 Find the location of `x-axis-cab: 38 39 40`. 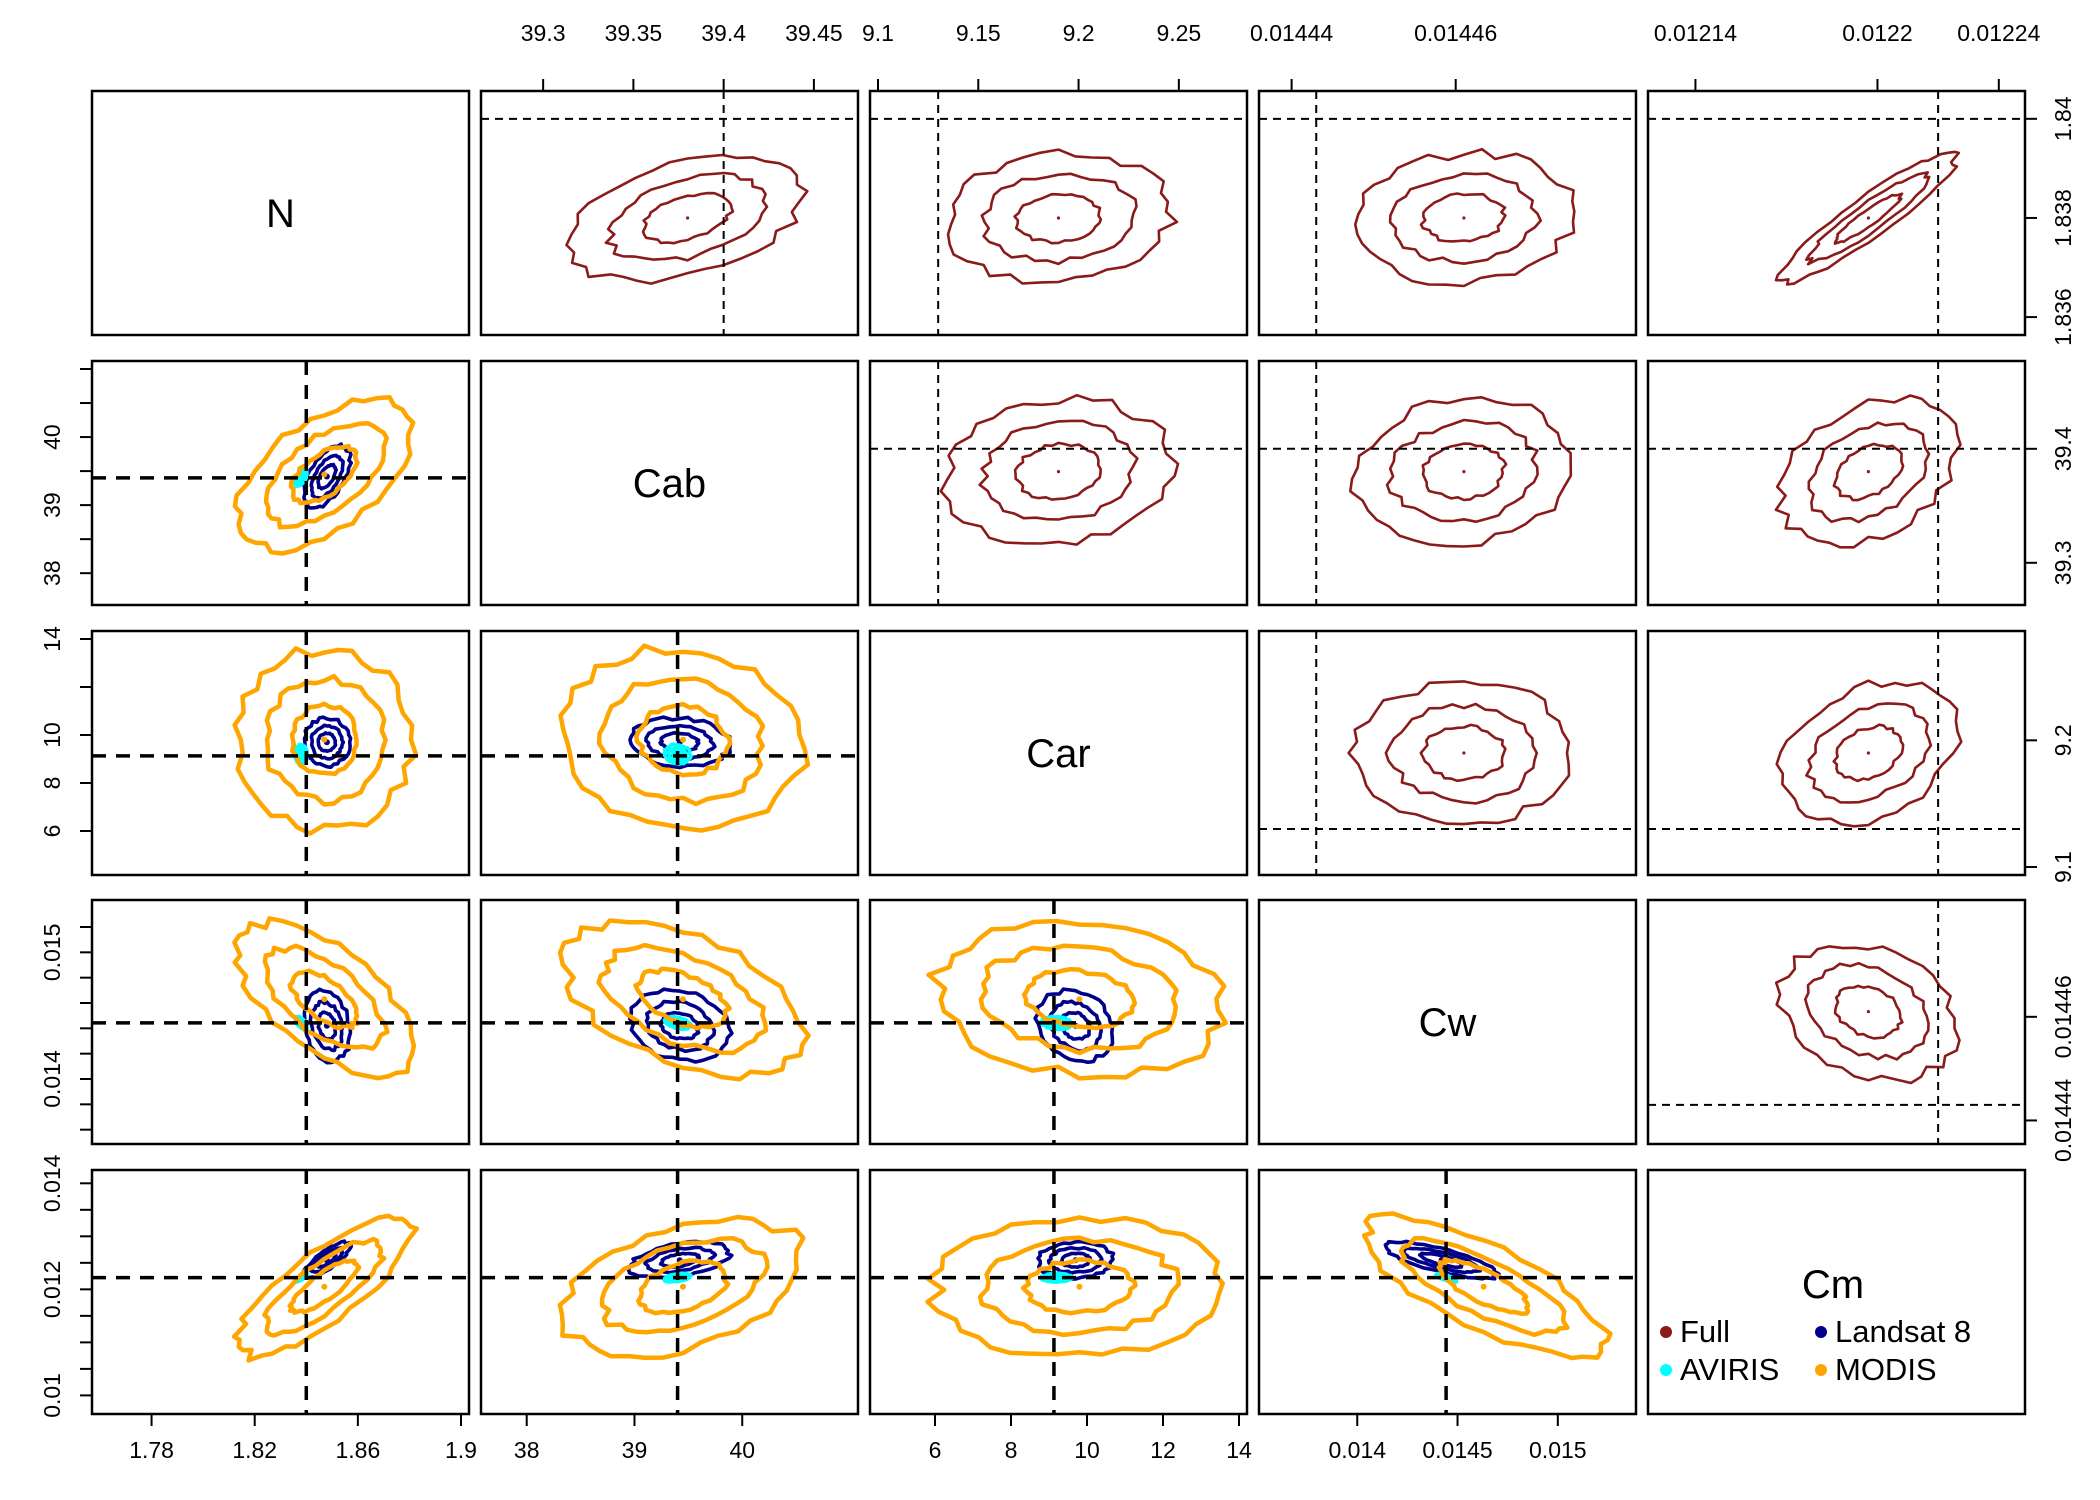

x-axis-cab: 38 39 40 is located at coordinates (634, 1438).